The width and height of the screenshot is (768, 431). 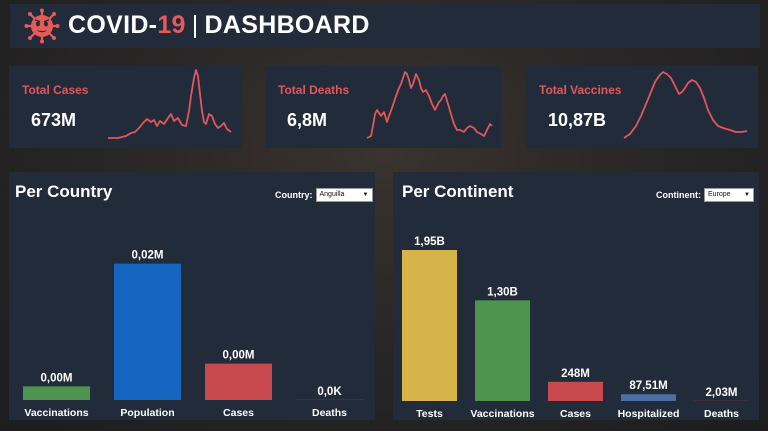 I want to click on kpi-label: Total Deaths, so click(x=314, y=90).